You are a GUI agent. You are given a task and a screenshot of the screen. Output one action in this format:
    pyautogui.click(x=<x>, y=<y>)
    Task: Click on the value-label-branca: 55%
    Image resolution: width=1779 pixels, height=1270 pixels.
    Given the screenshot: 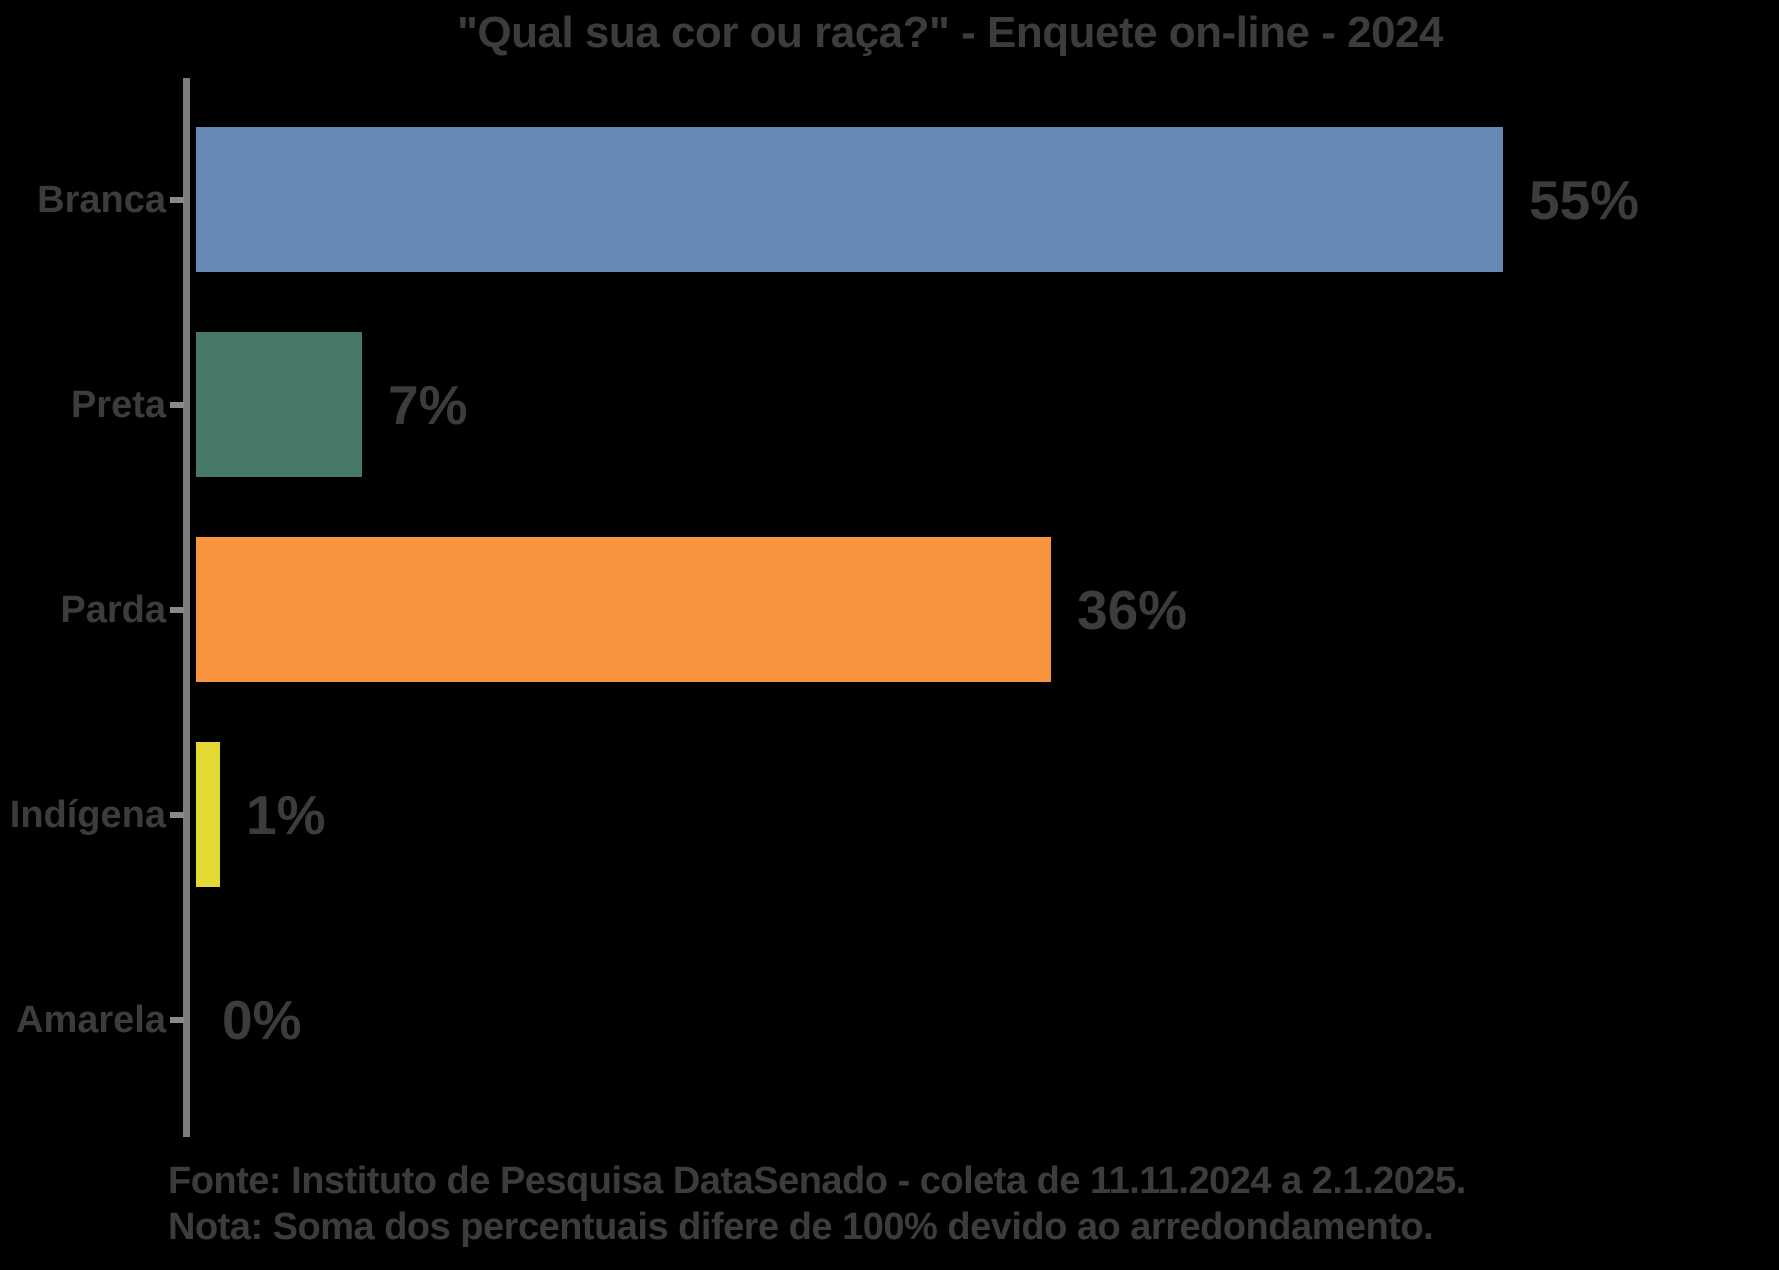 What is the action you would take?
    pyautogui.click(x=1584, y=200)
    